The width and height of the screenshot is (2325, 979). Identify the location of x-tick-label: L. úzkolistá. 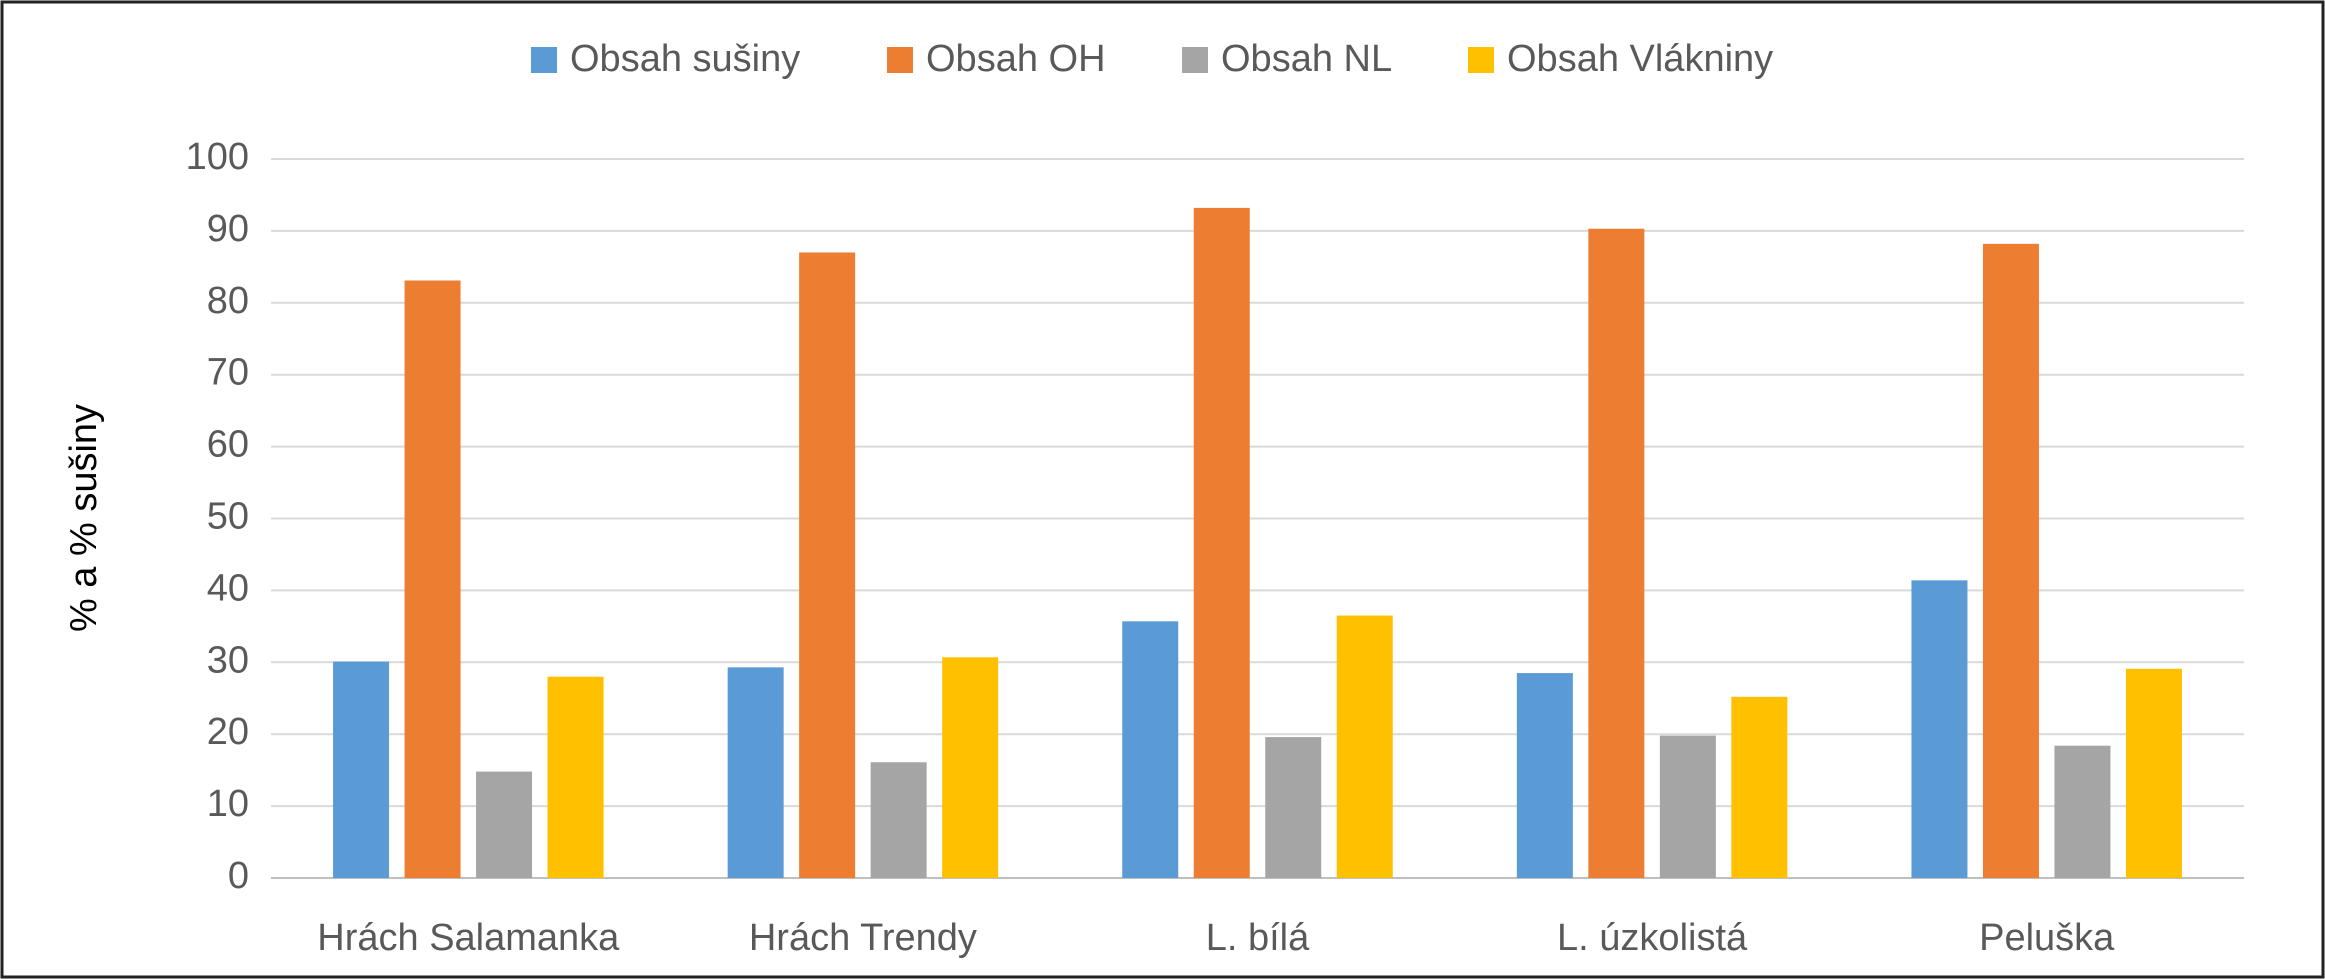
(1652, 938).